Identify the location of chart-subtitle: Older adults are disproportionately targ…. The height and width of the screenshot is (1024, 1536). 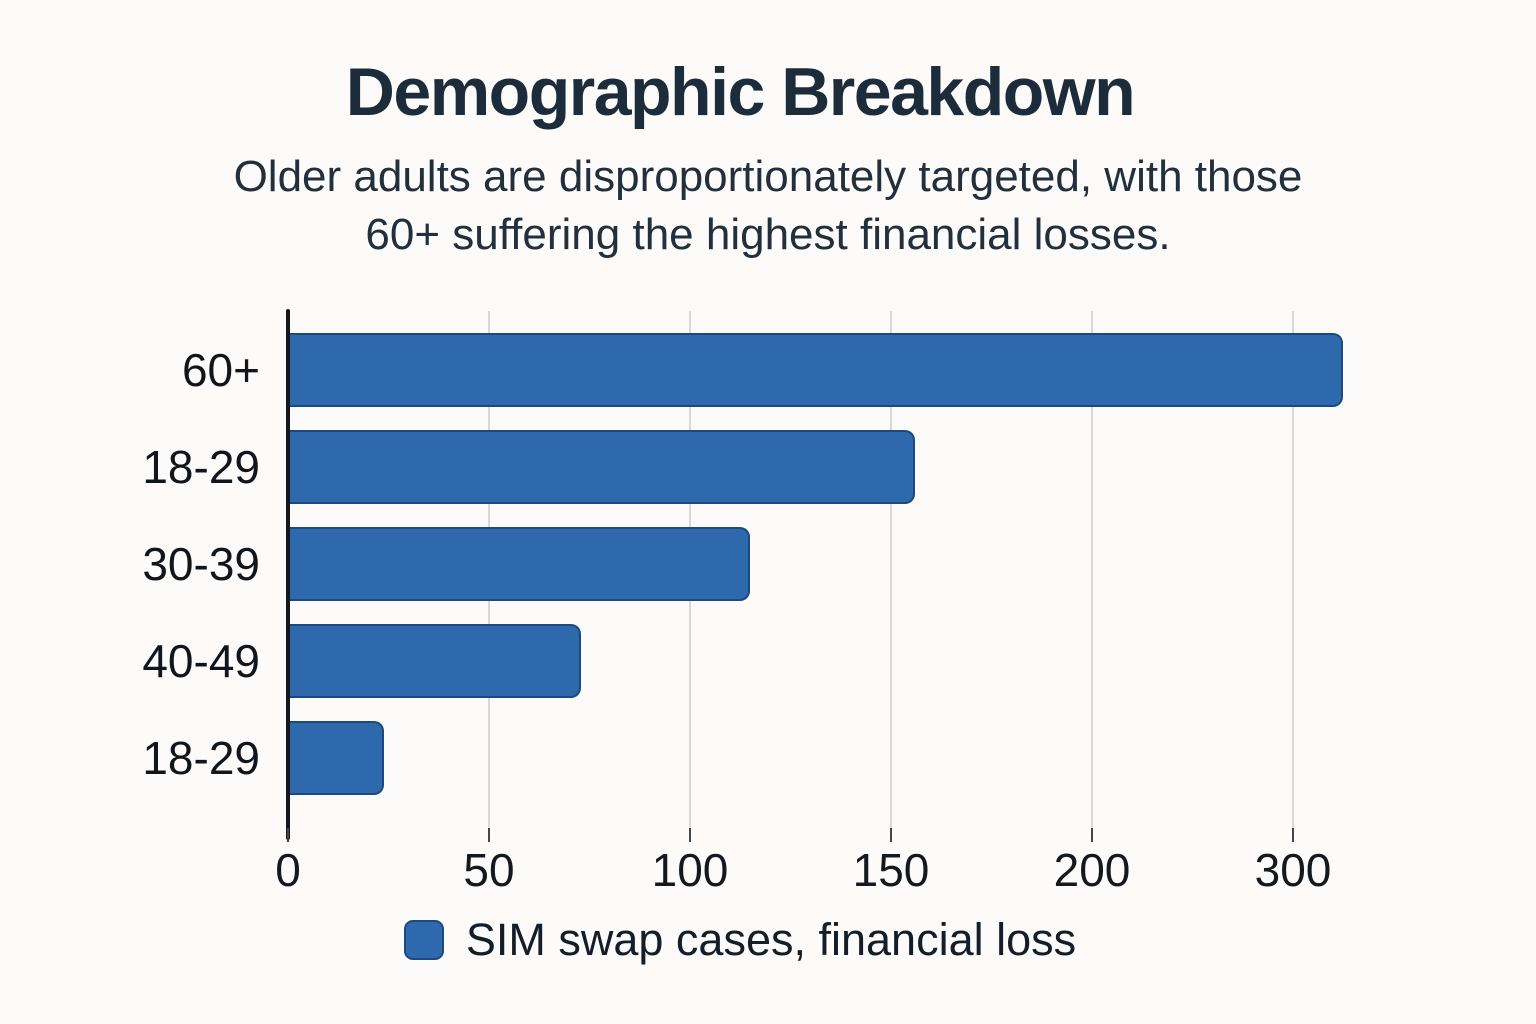
(768, 206).